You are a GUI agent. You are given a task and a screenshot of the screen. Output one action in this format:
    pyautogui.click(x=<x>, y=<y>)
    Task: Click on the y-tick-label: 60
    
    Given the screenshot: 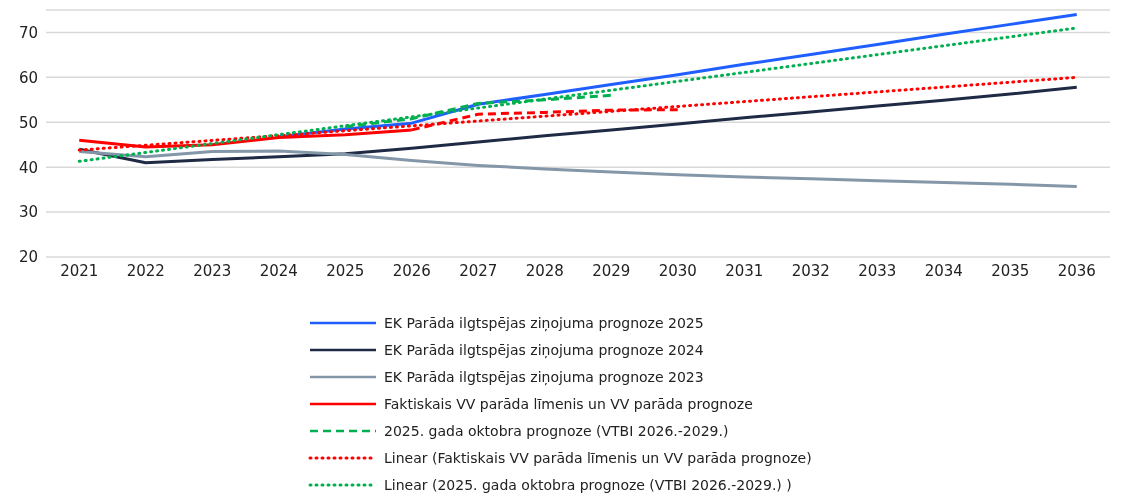 What is the action you would take?
    pyautogui.click(x=28, y=77)
    